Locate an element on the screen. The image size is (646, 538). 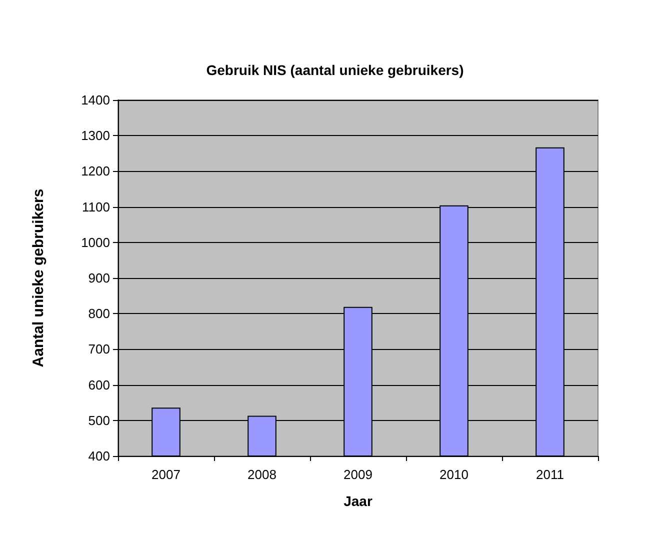
x-tick-label: 2011 is located at coordinates (550, 474).